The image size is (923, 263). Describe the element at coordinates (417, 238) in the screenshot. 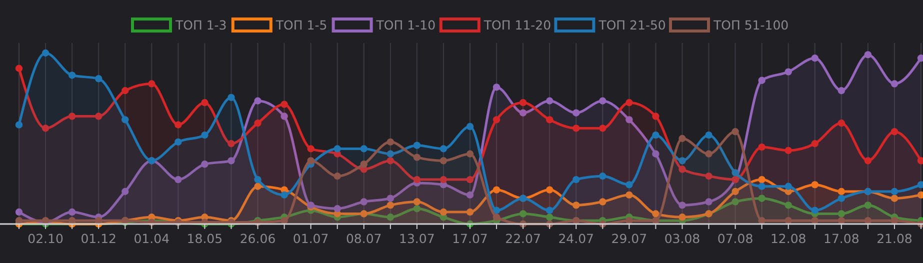

I see `x-tick-label: 13.07` at that location.